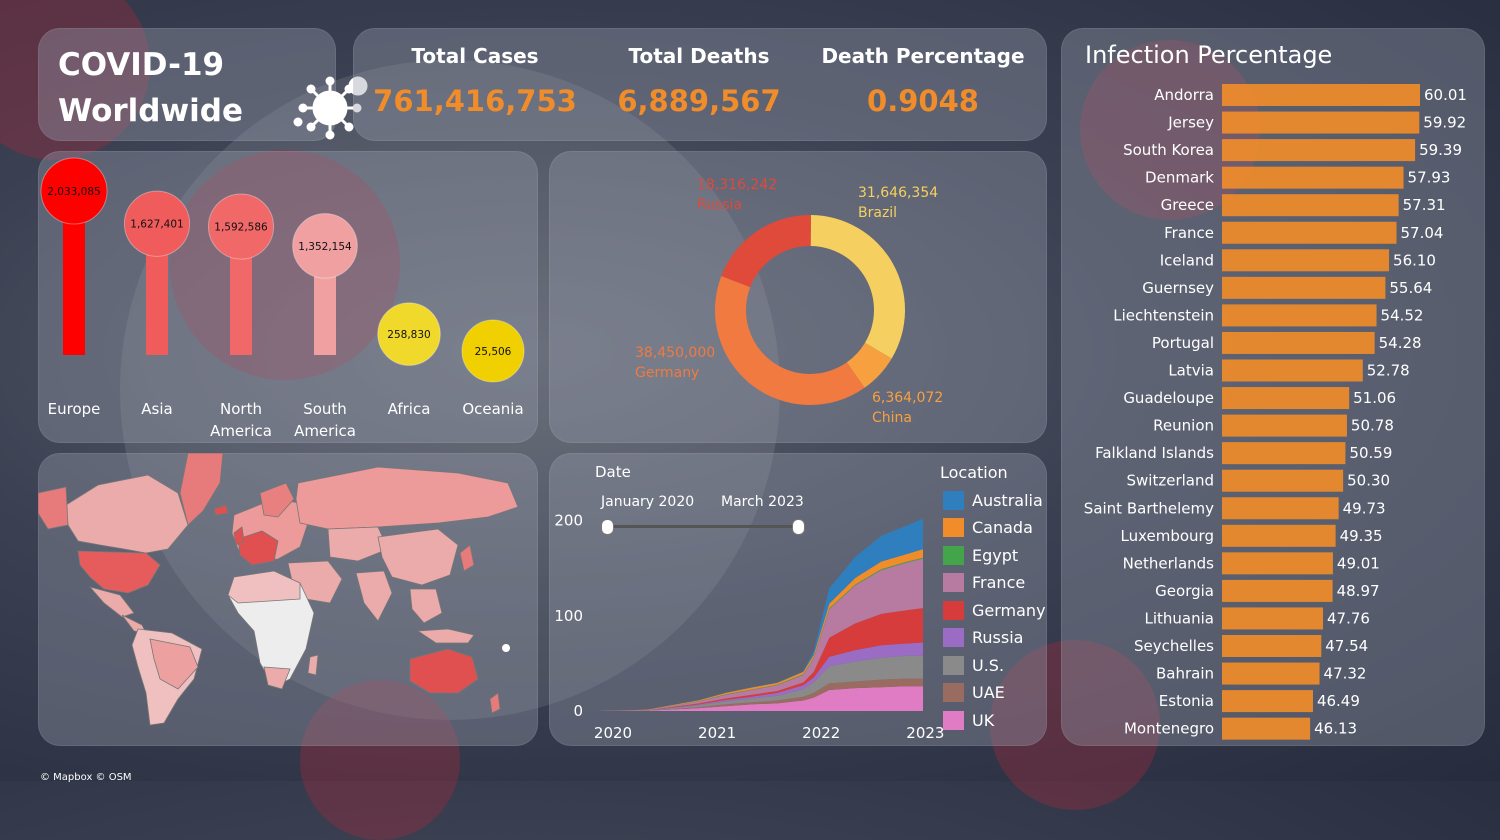 Image resolution: width=1500 pixels, height=840 pixels. I want to click on legend-item: U.S., so click(973, 665).